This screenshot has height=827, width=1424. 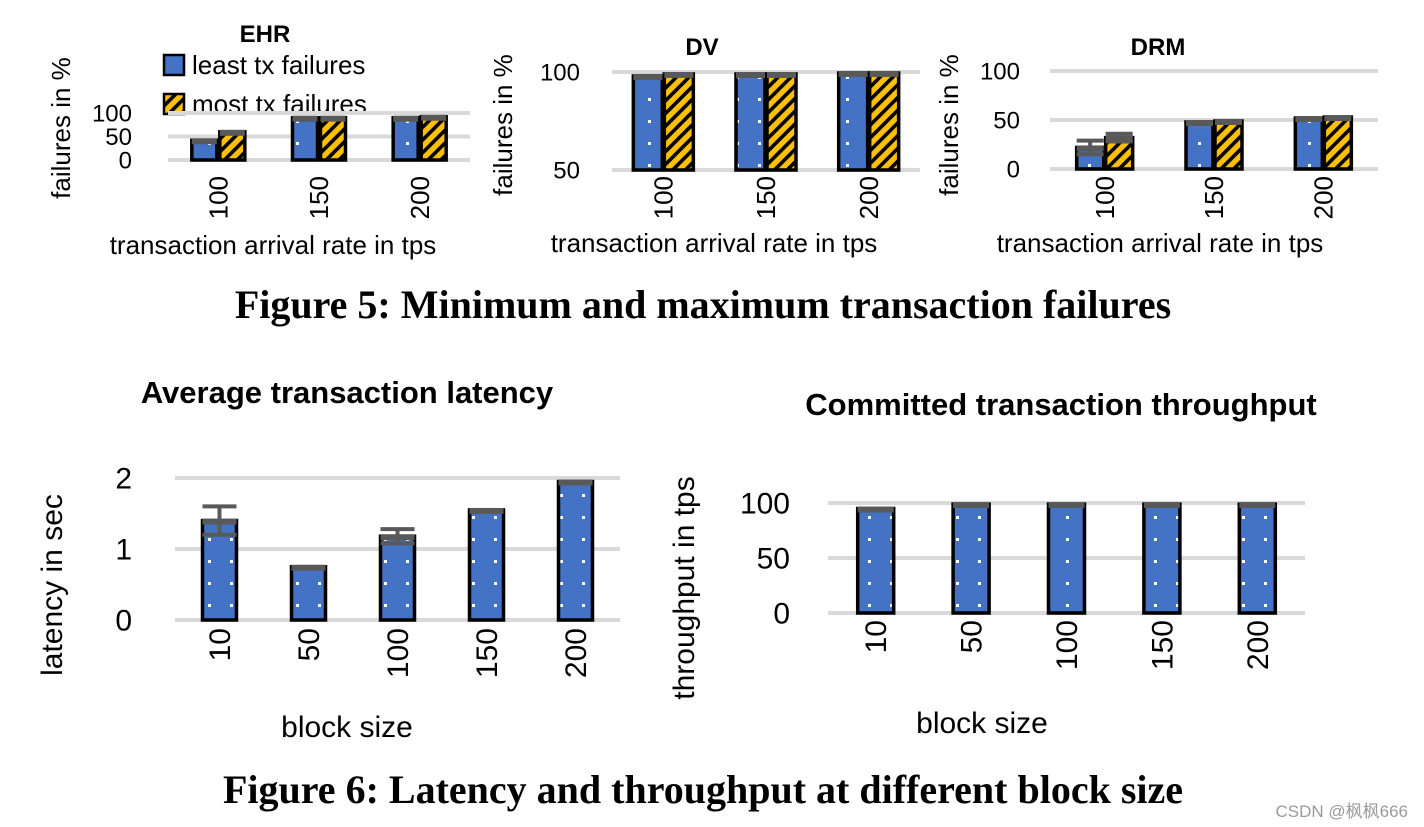 What do you see at coordinates (1022, 579) in the screenshot?
I see `plot-area-throughput: 0 50 100 10 50 100 150 200` at bounding box center [1022, 579].